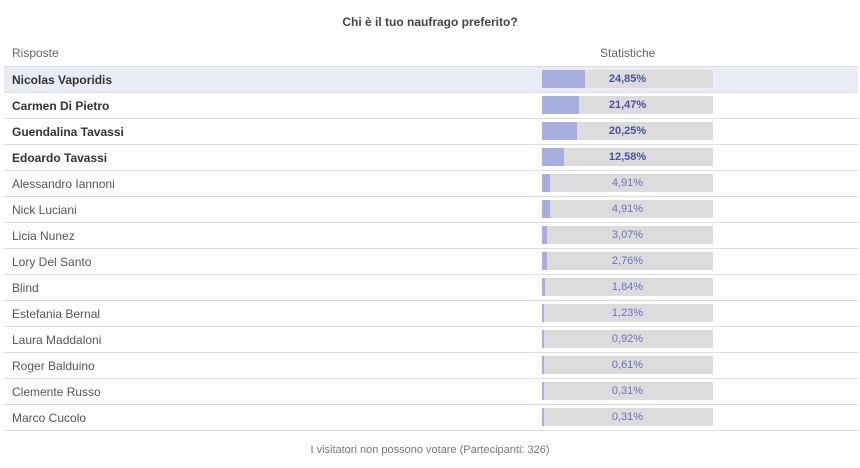 This screenshot has height=468, width=860. I want to click on answer-label: Laura Maddaloni, so click(57, 340).